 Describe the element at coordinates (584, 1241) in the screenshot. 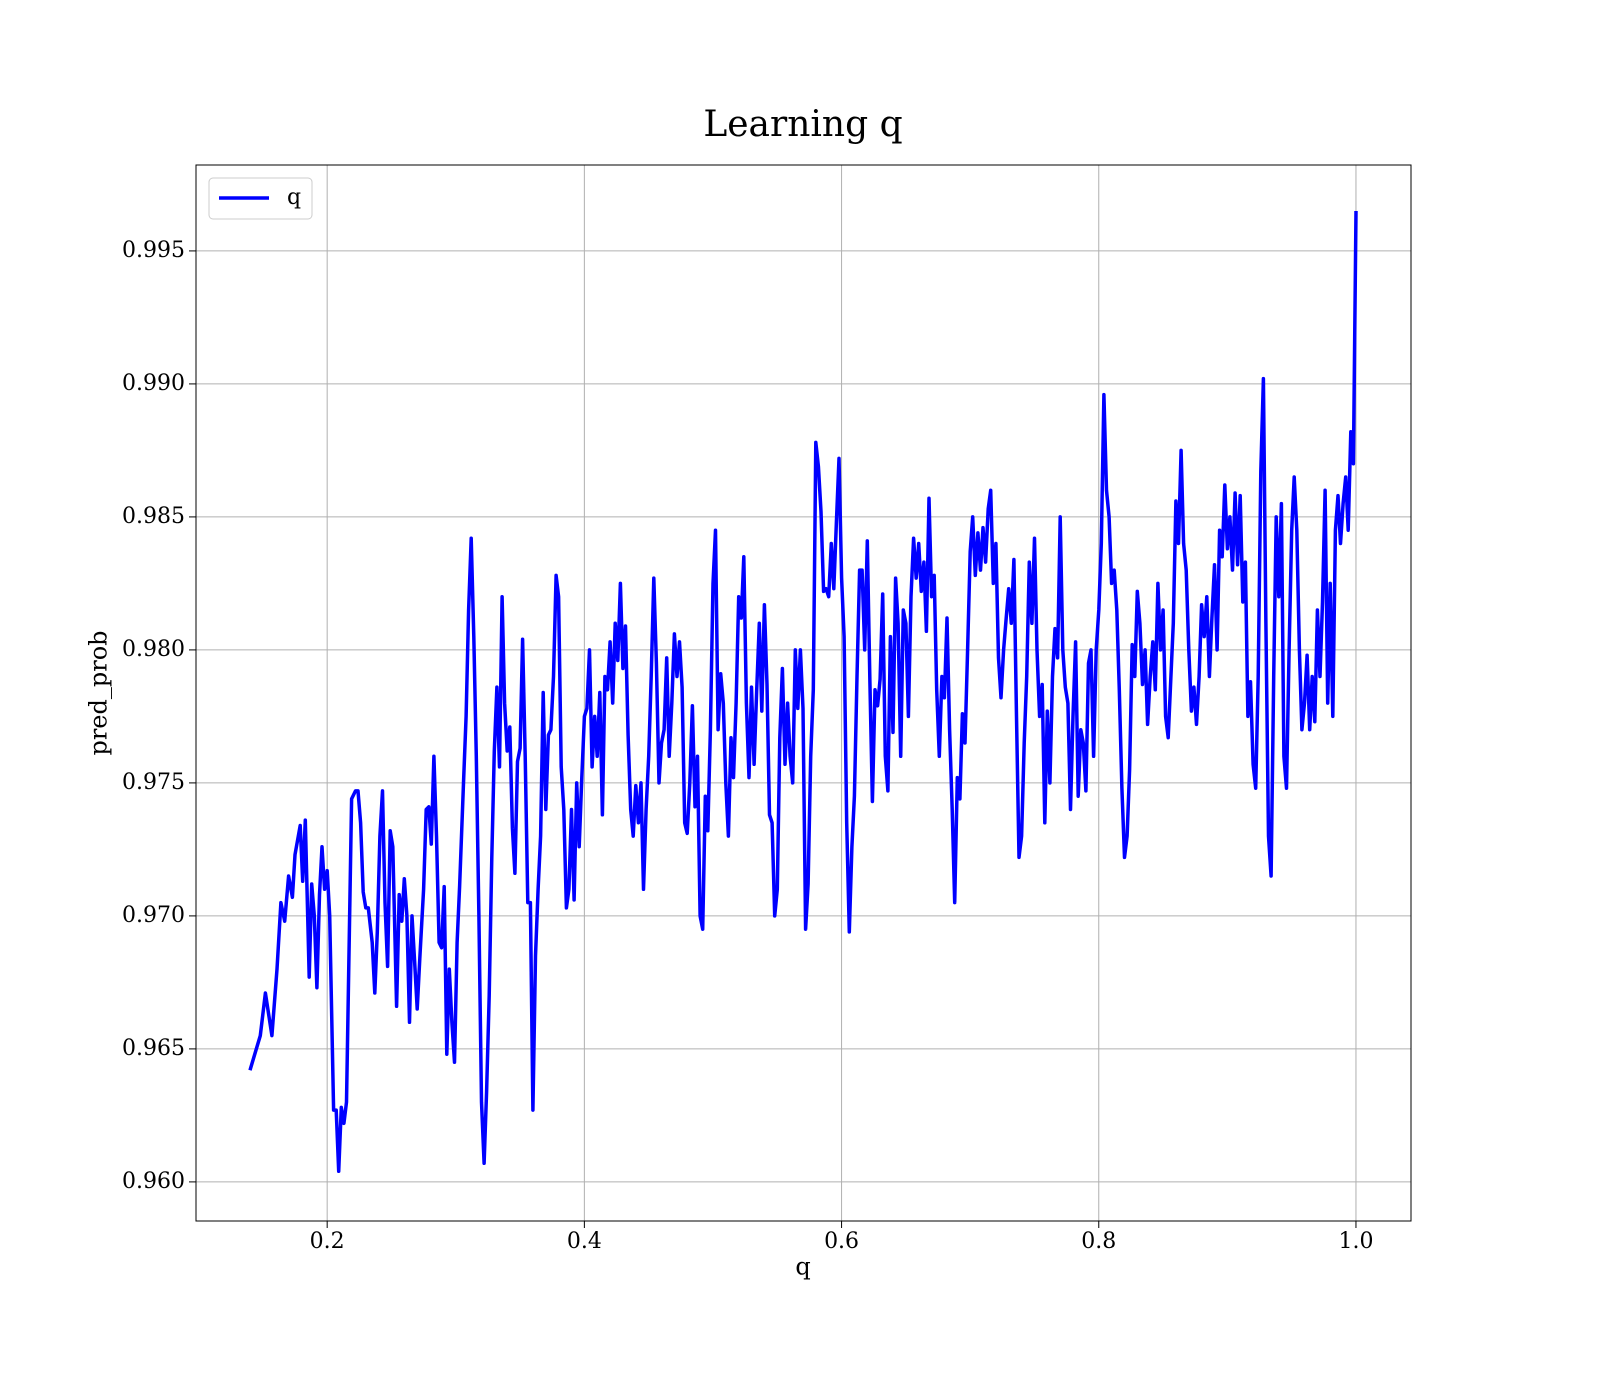

I see `x-tick-label: 0.4` at that location.